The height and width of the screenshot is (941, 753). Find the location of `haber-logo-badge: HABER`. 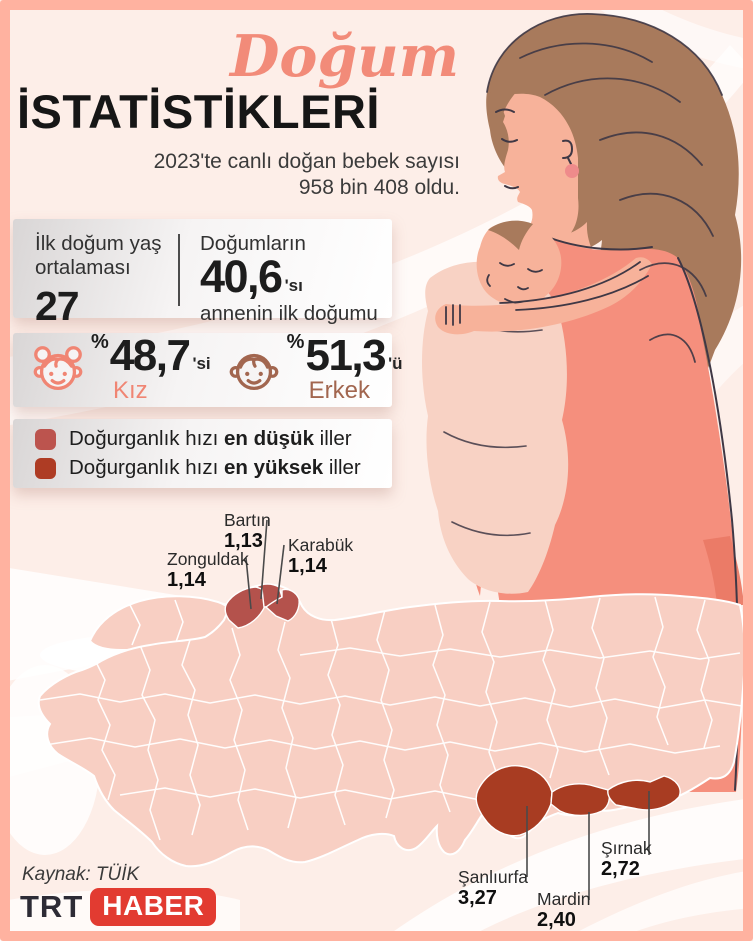

haber-logo-badge: HABER is located at coordinates (153, 907).